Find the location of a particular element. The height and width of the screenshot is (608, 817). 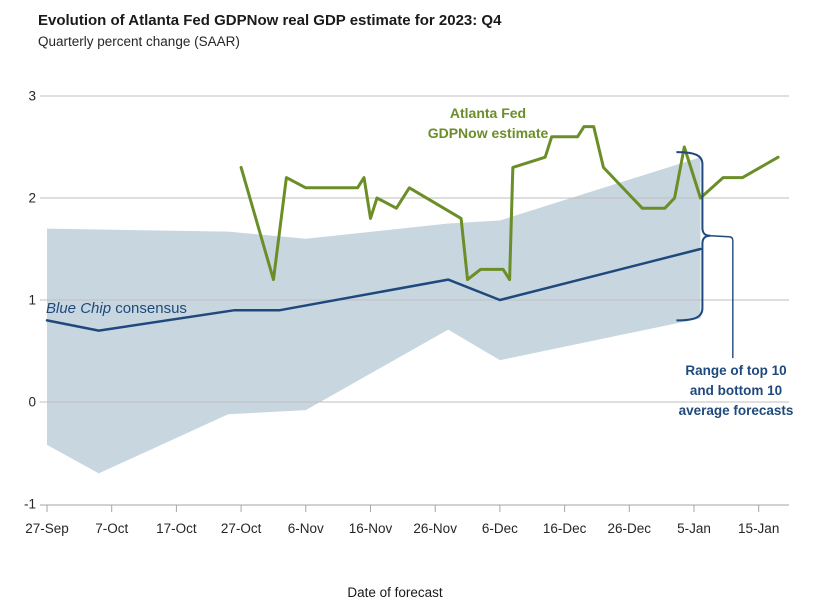

x-tick-label-6-Nov: 6-Nov is located at coordinates (306, 528).